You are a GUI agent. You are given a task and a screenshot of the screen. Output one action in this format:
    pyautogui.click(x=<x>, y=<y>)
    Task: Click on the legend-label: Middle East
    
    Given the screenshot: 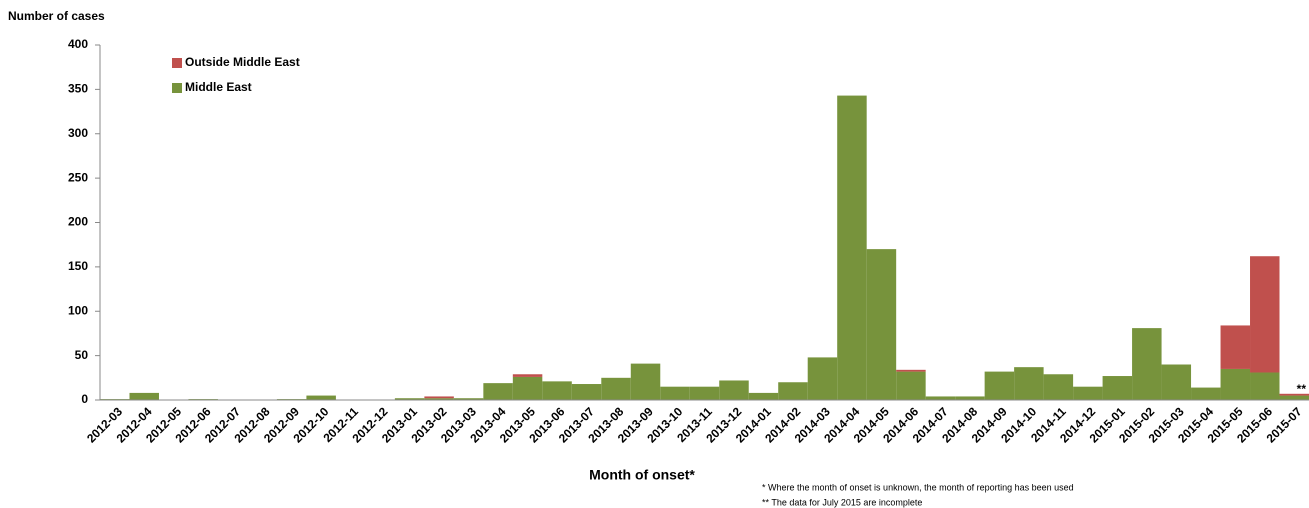 What is the action you would take?
    pyautogui.click(x=218, y=87)
    